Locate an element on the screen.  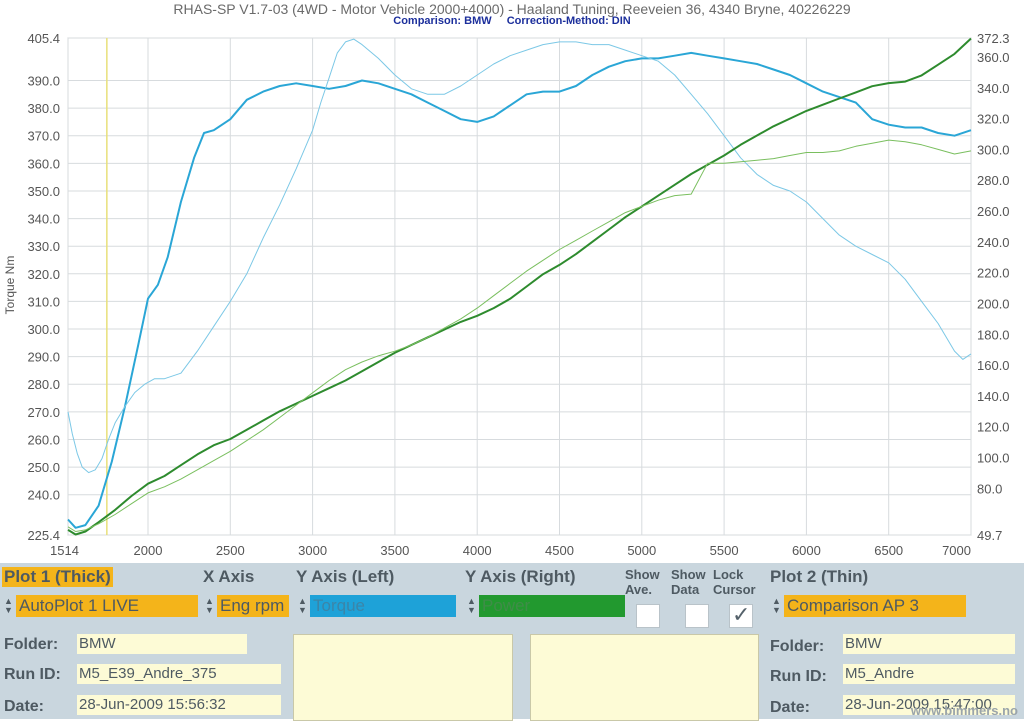
plot1-runid-value: M5_E39_Andre_375 is located at coordinates (179, 674).